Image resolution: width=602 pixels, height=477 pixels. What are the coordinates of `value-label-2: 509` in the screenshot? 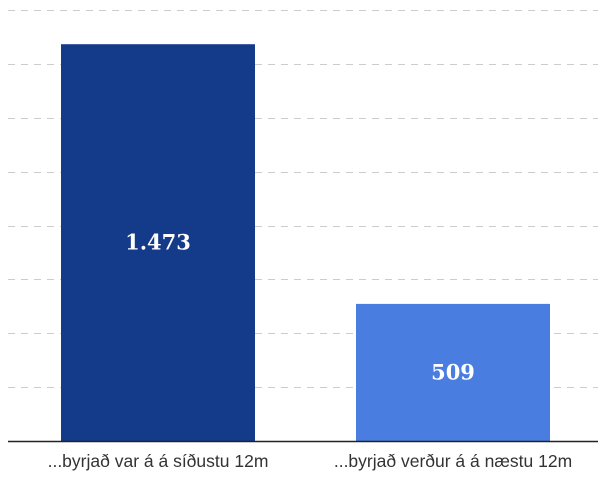 It's located at (453, 371).